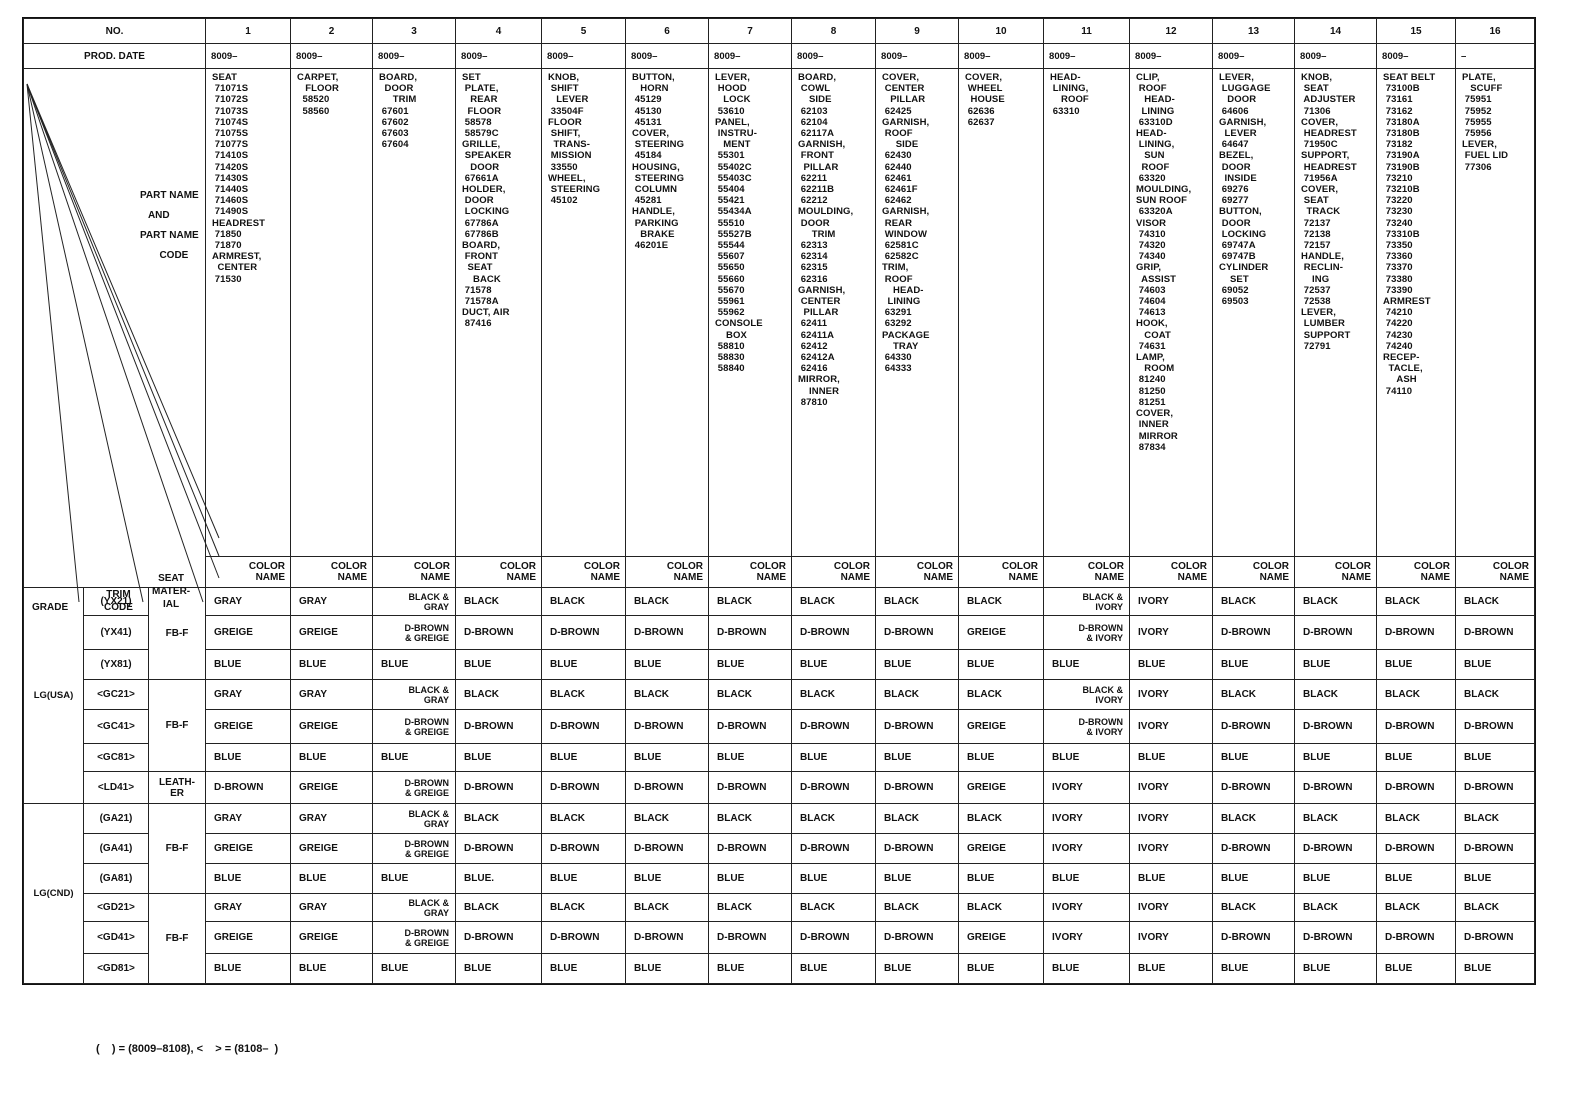 Image resolution: width=1592 pixels, height=1099 pixels. Describe the element at coordinates (177, 787) in the screenshot. I see `seat-material: LEATH- ER` at that location.